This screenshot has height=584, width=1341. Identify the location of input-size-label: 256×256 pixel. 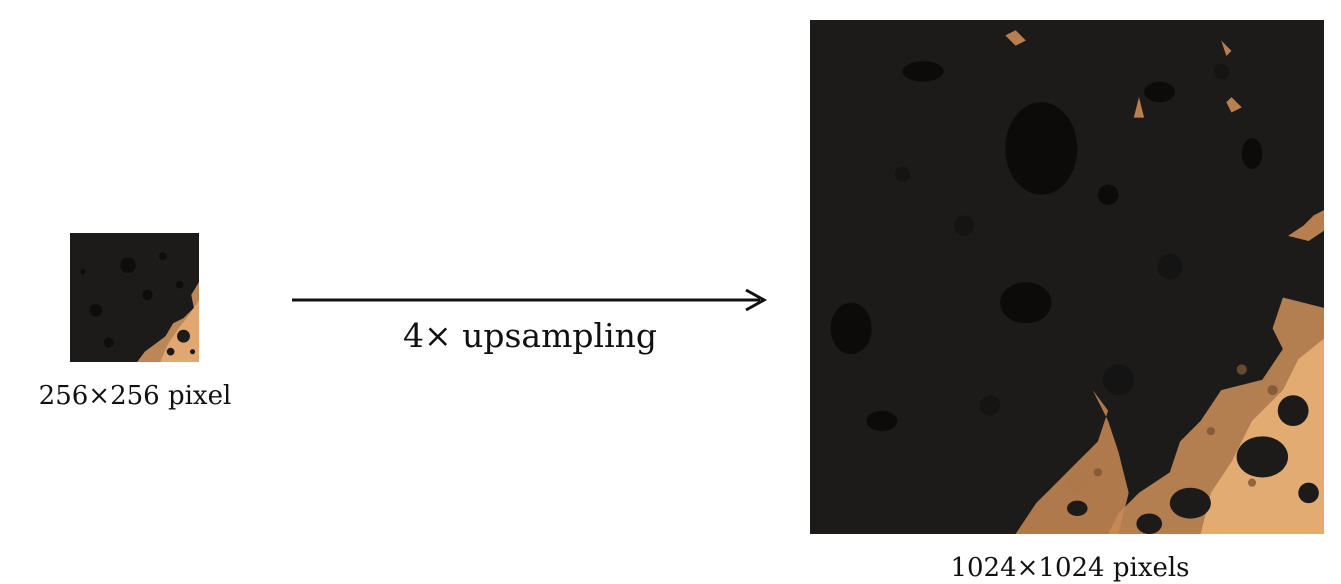
(135, 396).